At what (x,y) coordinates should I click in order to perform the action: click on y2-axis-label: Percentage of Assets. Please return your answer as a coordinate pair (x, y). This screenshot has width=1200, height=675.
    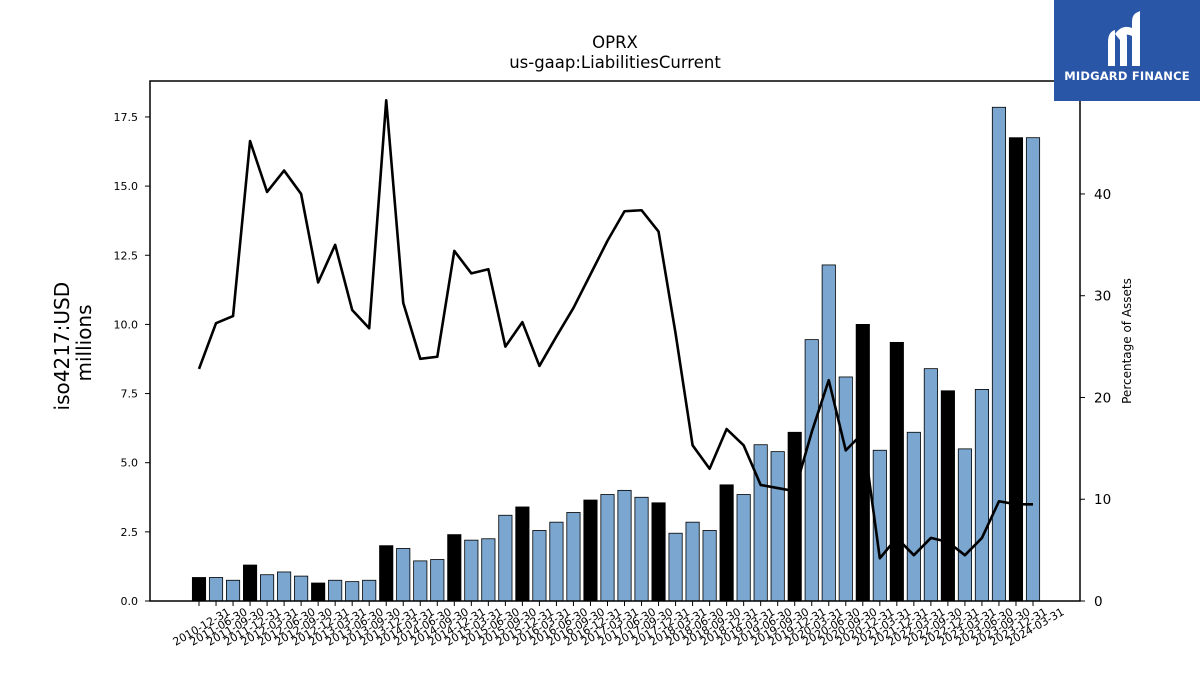
    Looking at the image, I should click on (1127, 341).